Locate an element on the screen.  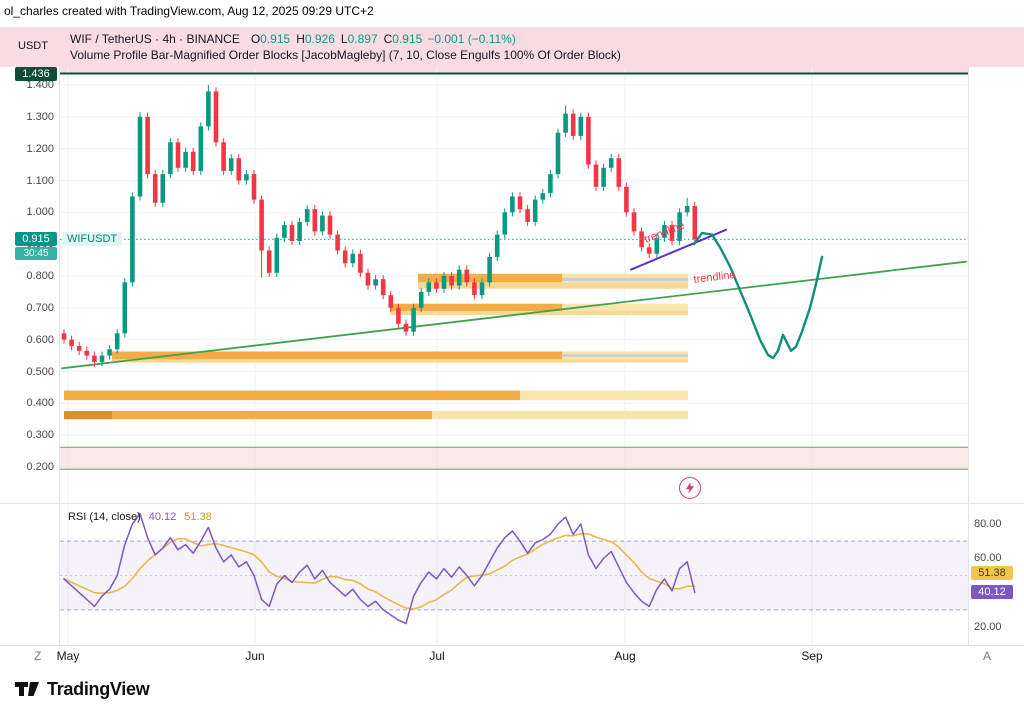
time-axis-label: May is located at coordinates (68, 656).